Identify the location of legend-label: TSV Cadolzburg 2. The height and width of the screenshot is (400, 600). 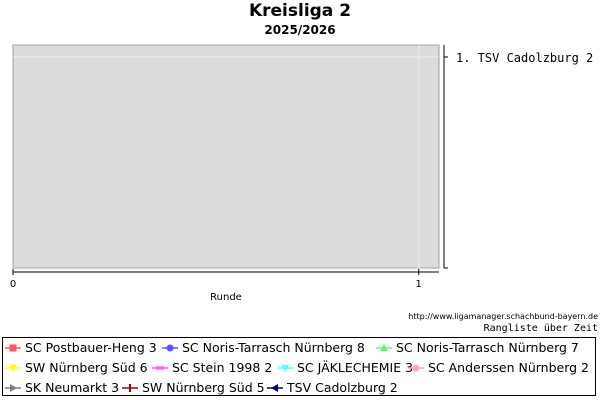
(342, 387).